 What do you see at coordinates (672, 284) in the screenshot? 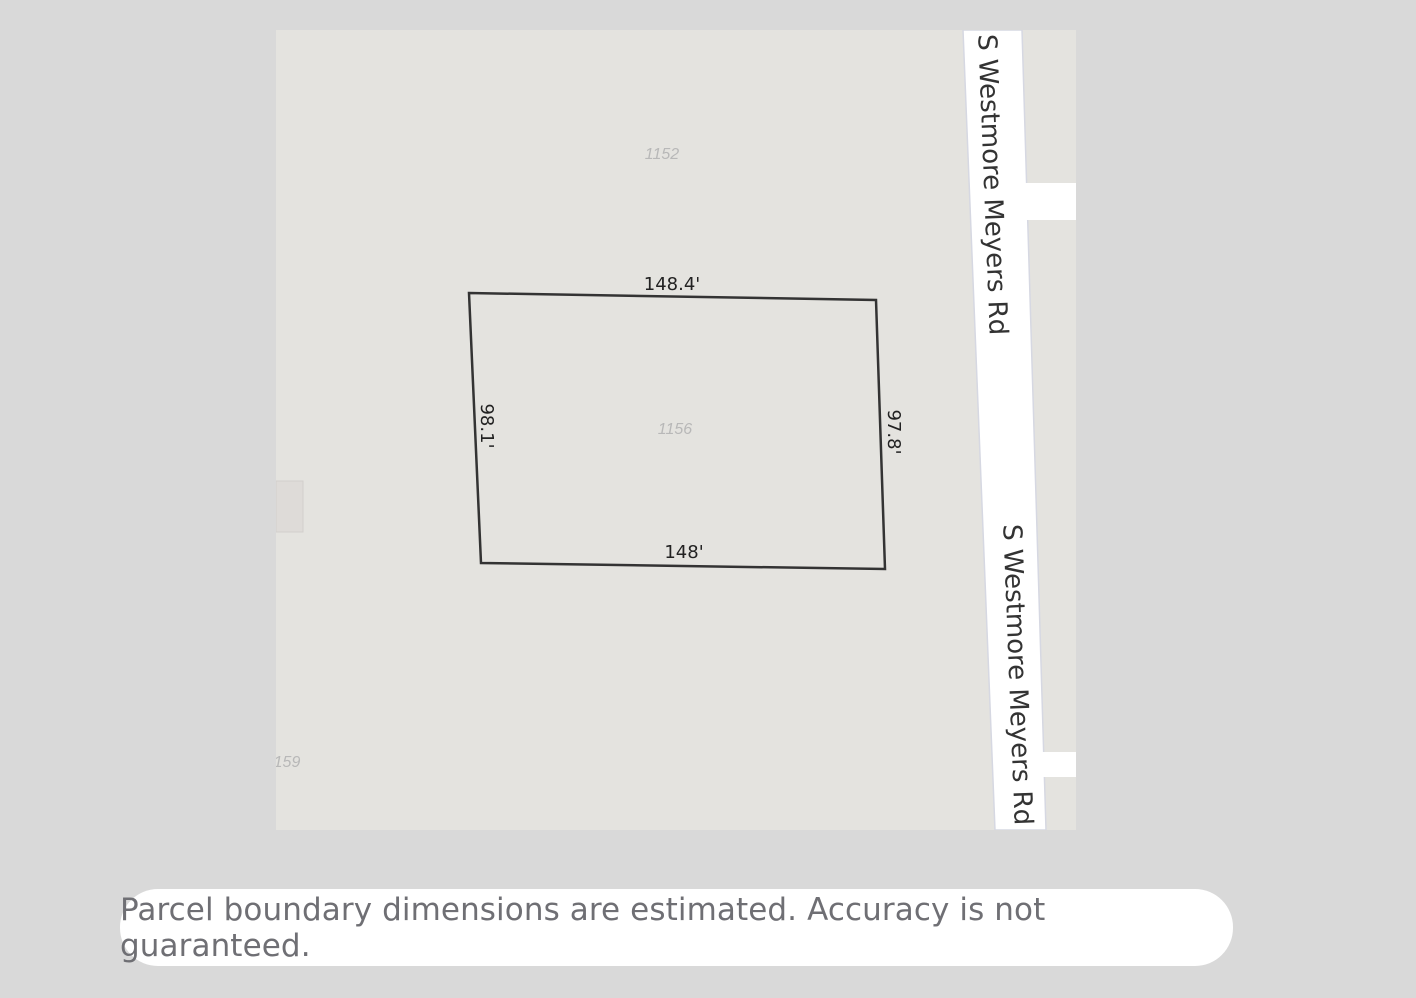
I see `dimension-top: 148.4'` at bounding box center [672, 284].